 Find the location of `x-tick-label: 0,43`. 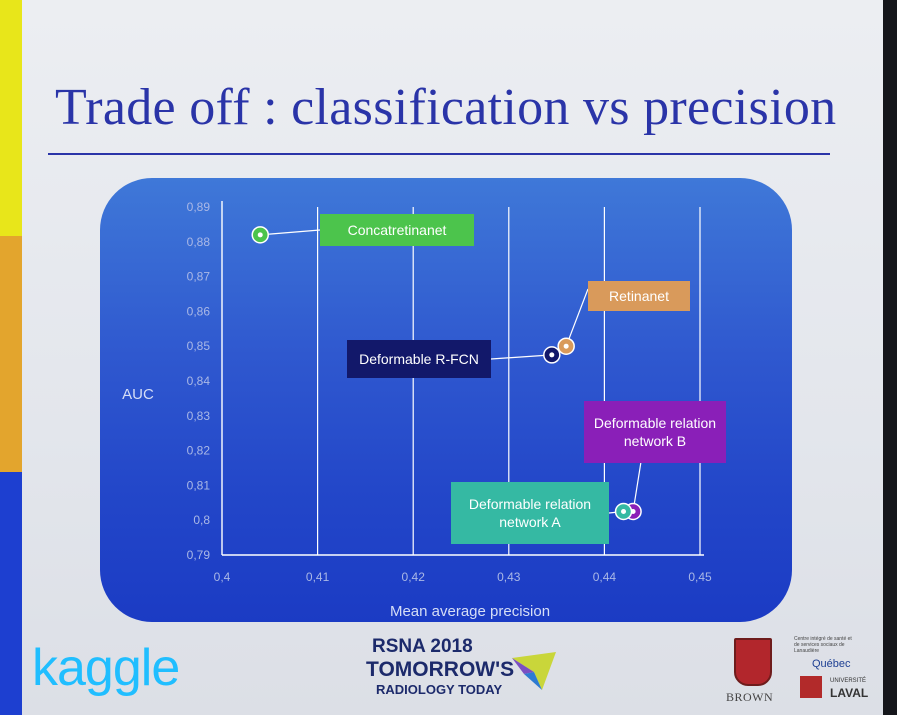

x-tick-label: 0,43 is located at coordinates (509, 577).